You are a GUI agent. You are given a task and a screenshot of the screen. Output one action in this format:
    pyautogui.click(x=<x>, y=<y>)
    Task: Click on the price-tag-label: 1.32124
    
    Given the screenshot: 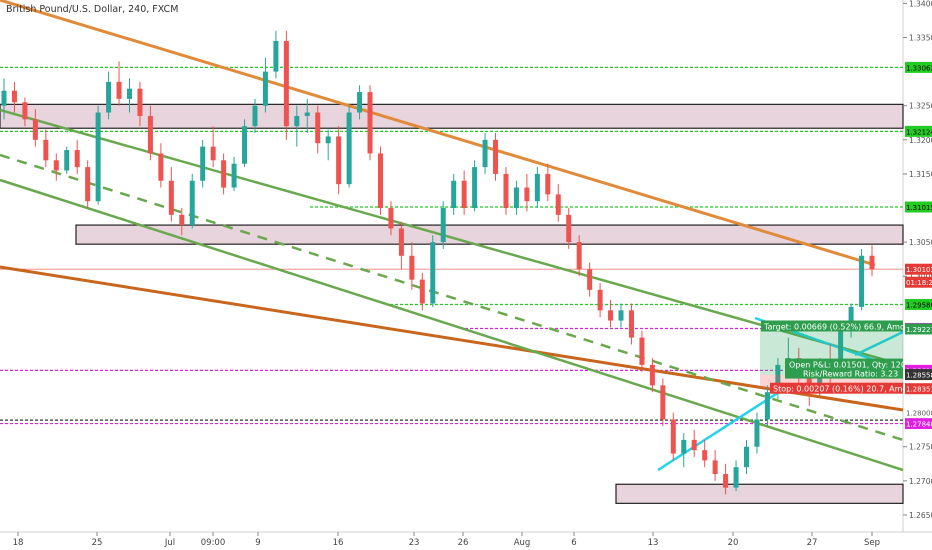 What is the action you would take?
    pyautogui.click(x=919, y=132)
    